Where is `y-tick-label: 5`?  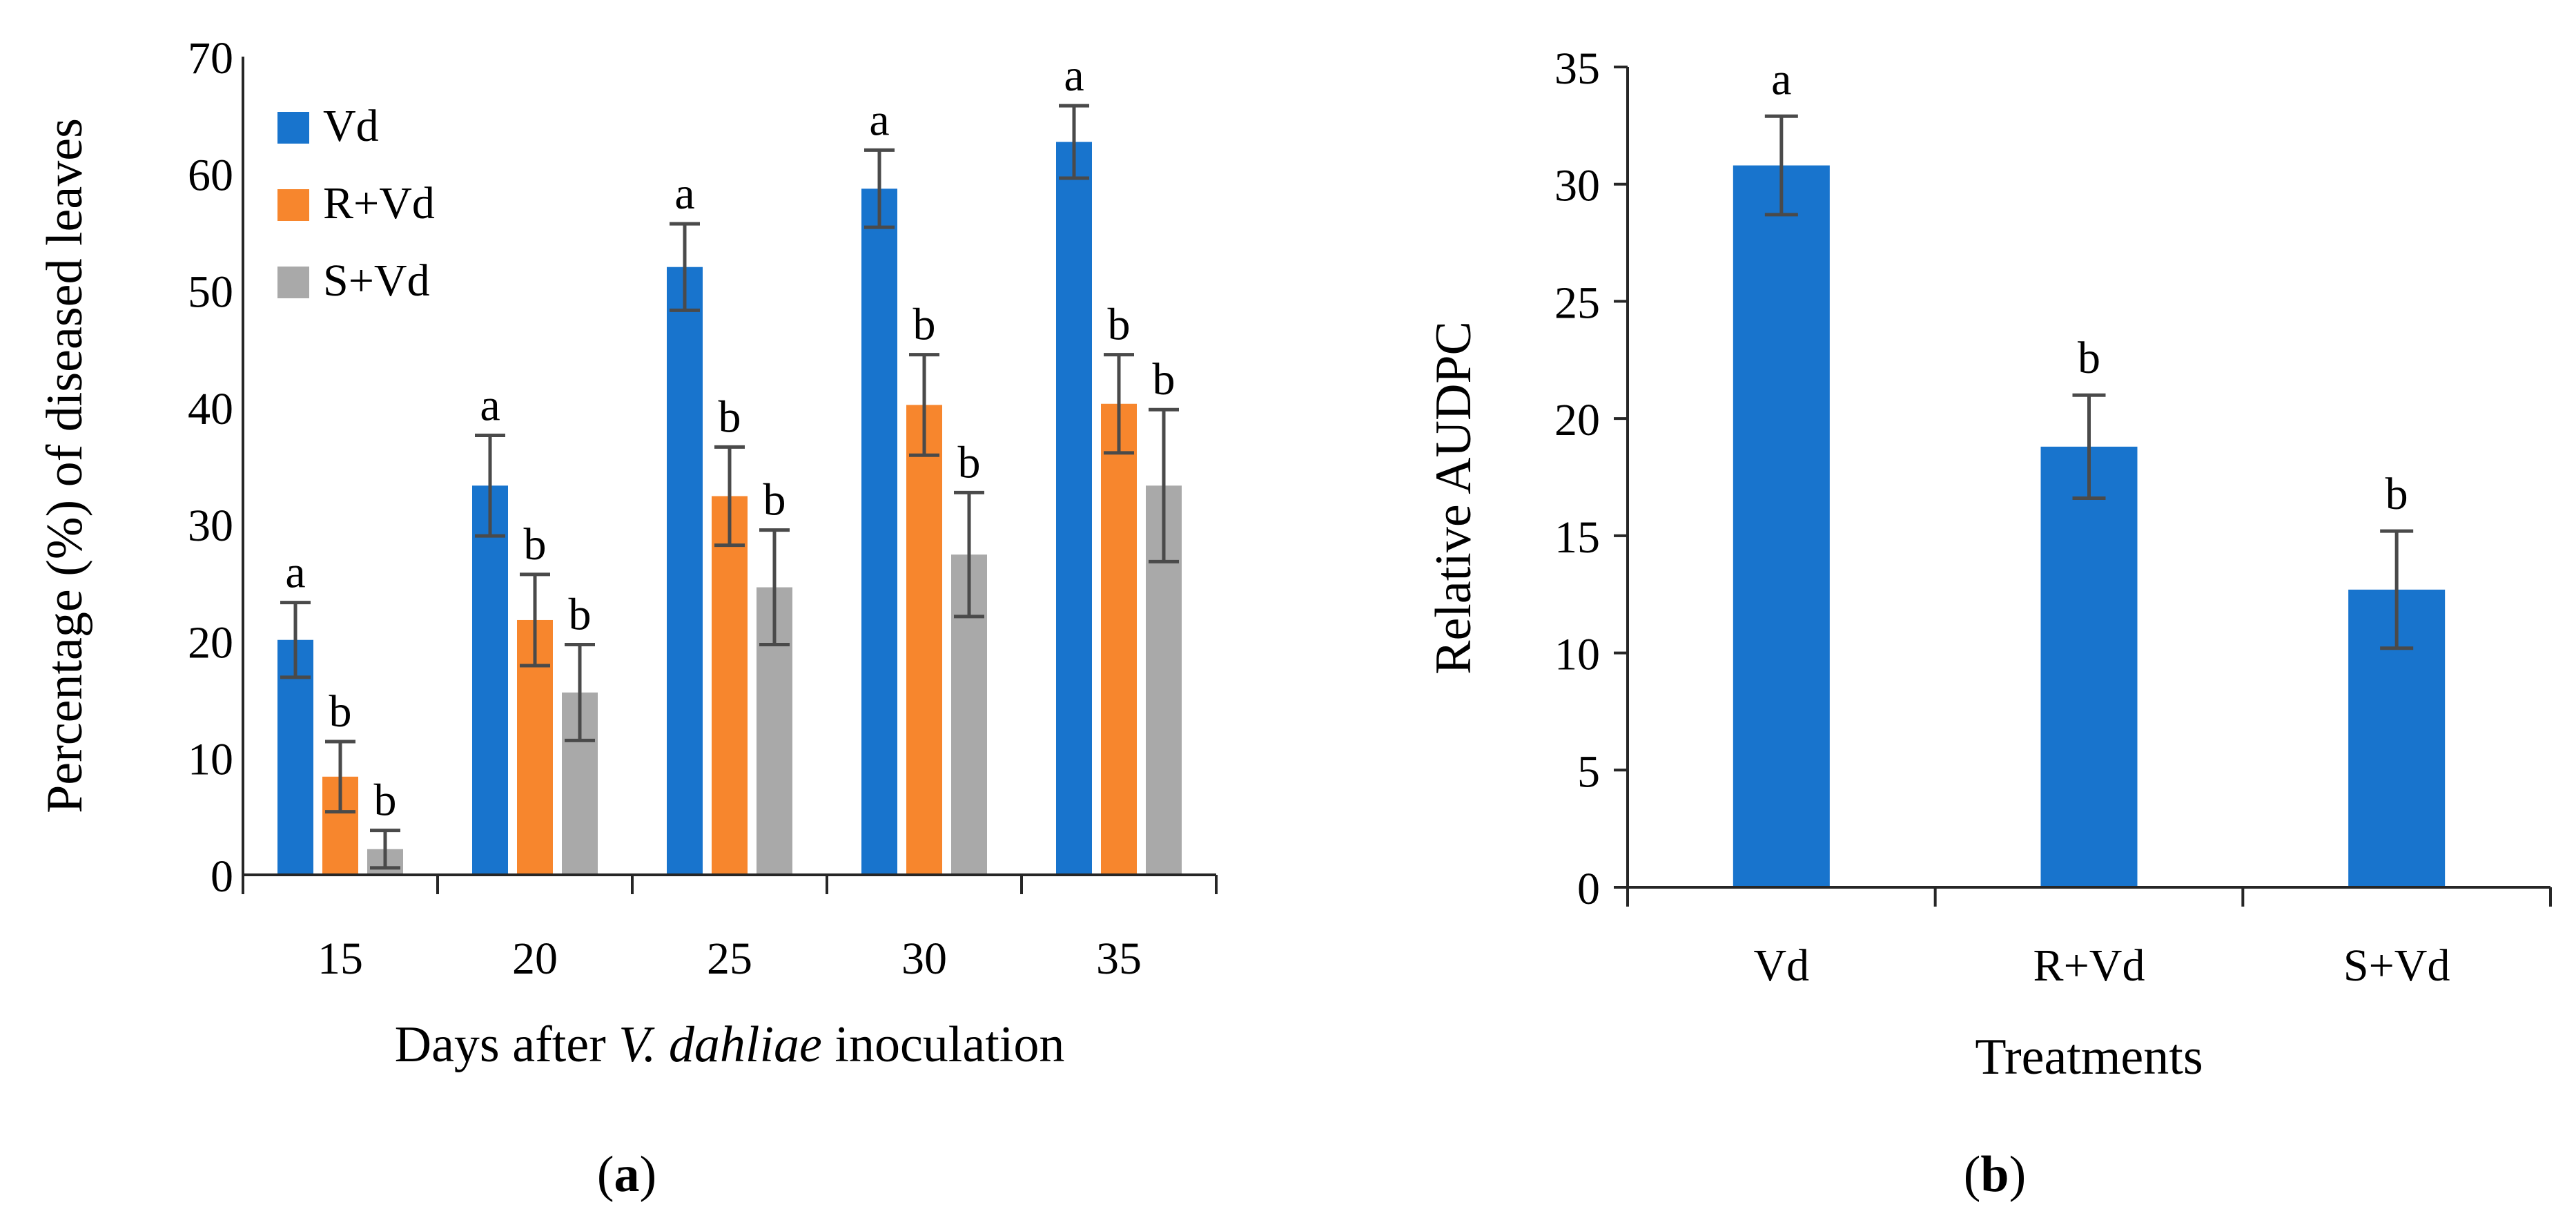
y-tick-label: 5 is located at coordinates (1588, 771).